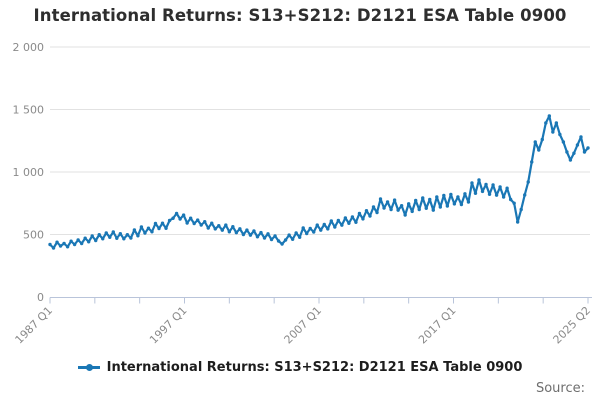  I want to click on x-axis-label: 1997 Q1, so click(168, 325).